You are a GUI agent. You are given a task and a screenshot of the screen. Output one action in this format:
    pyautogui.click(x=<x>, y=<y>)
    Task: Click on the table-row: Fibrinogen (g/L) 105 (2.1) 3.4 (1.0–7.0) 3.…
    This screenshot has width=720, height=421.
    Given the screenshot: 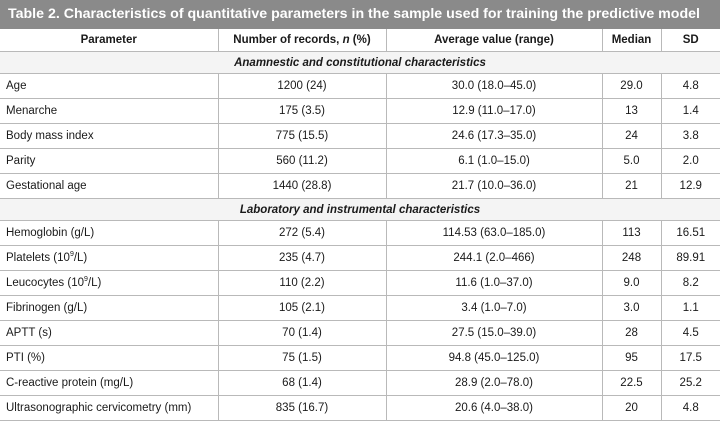 What is the action you would take?
    pyautogui.click(x=360, y=308)
    